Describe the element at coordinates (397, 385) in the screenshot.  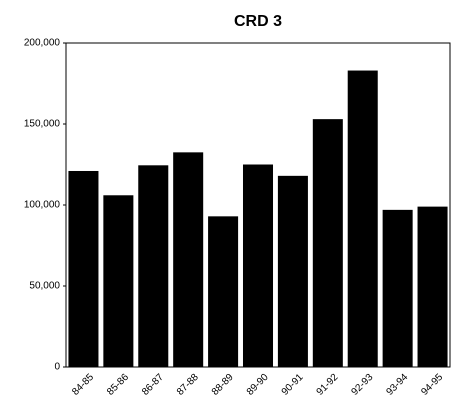
I see `x-tick-label: 93-94` at that location.